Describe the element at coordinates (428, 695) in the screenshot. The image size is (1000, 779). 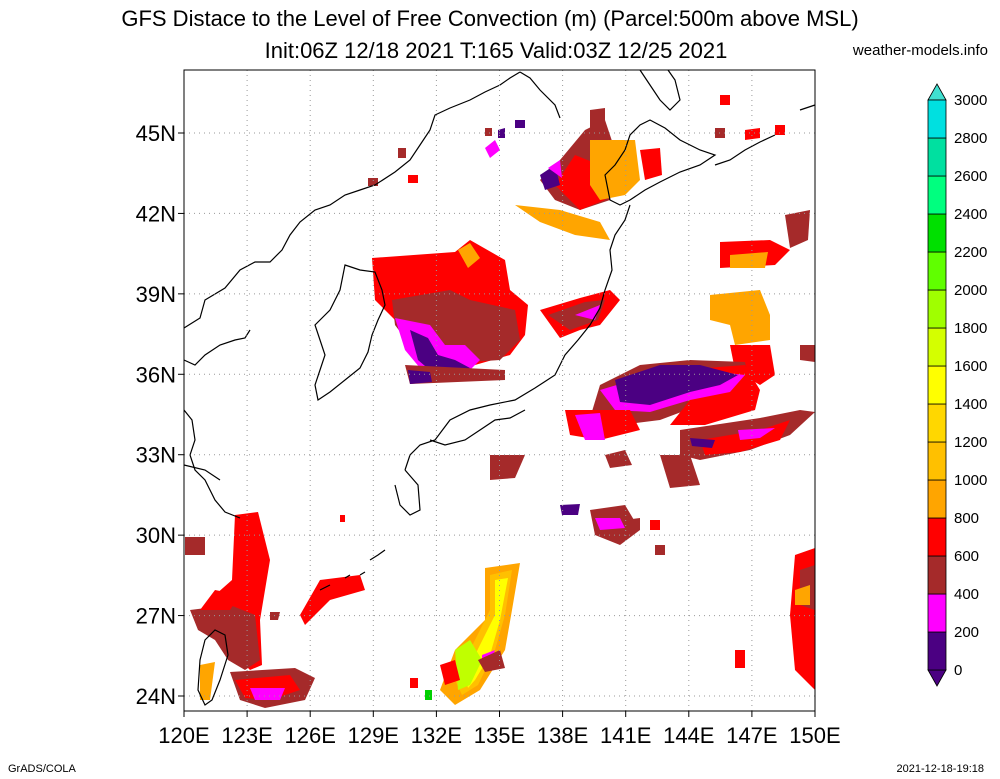
I see `field-patch-green` at that location.